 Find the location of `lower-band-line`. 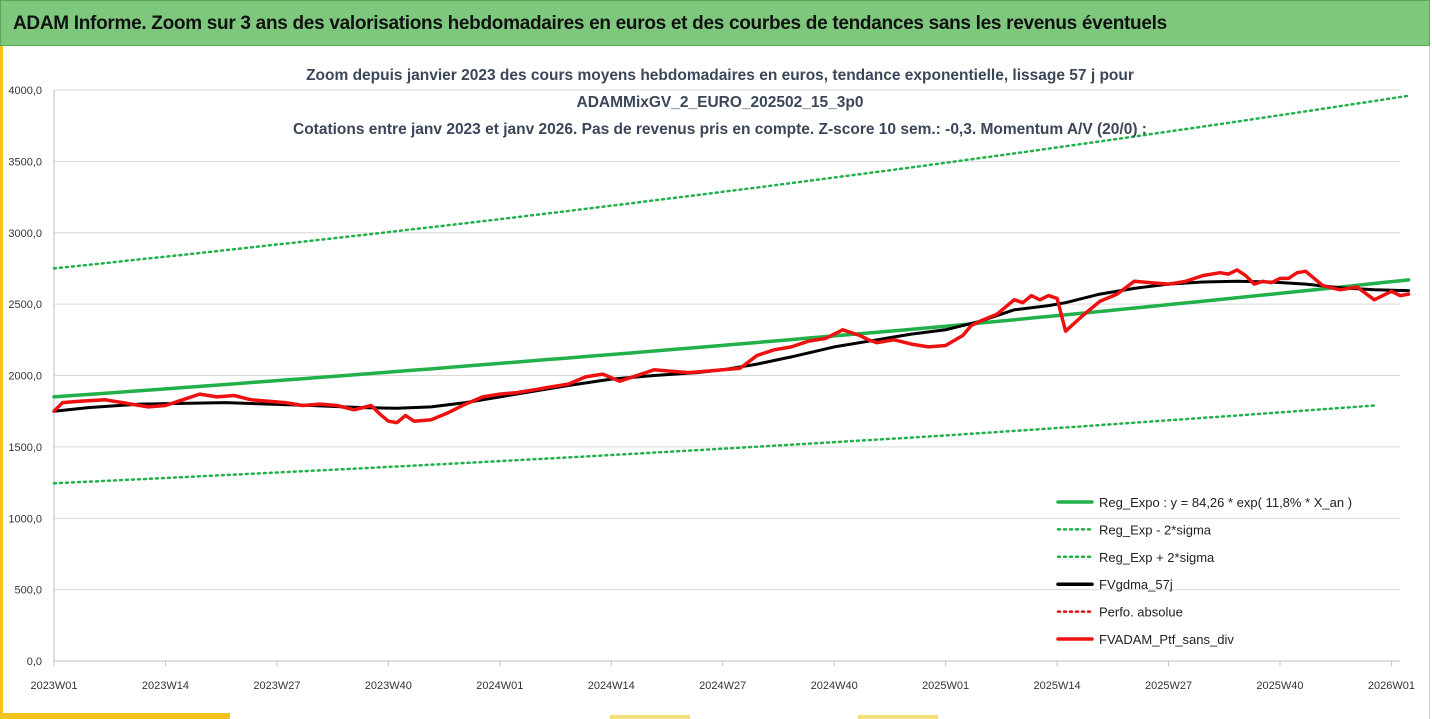

lower-band-line is located at coordinates (714, 444).